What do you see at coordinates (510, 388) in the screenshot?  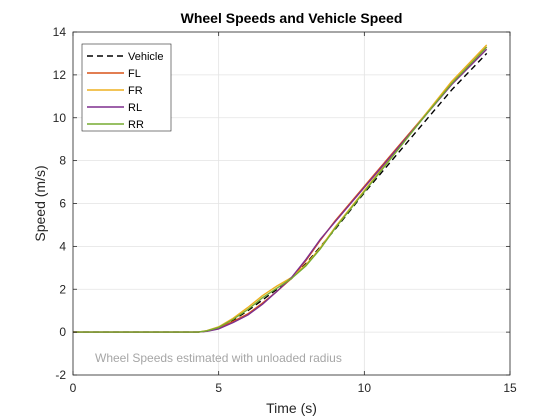 I see `x-tick-label: 15` at bounding box center [510, 388].